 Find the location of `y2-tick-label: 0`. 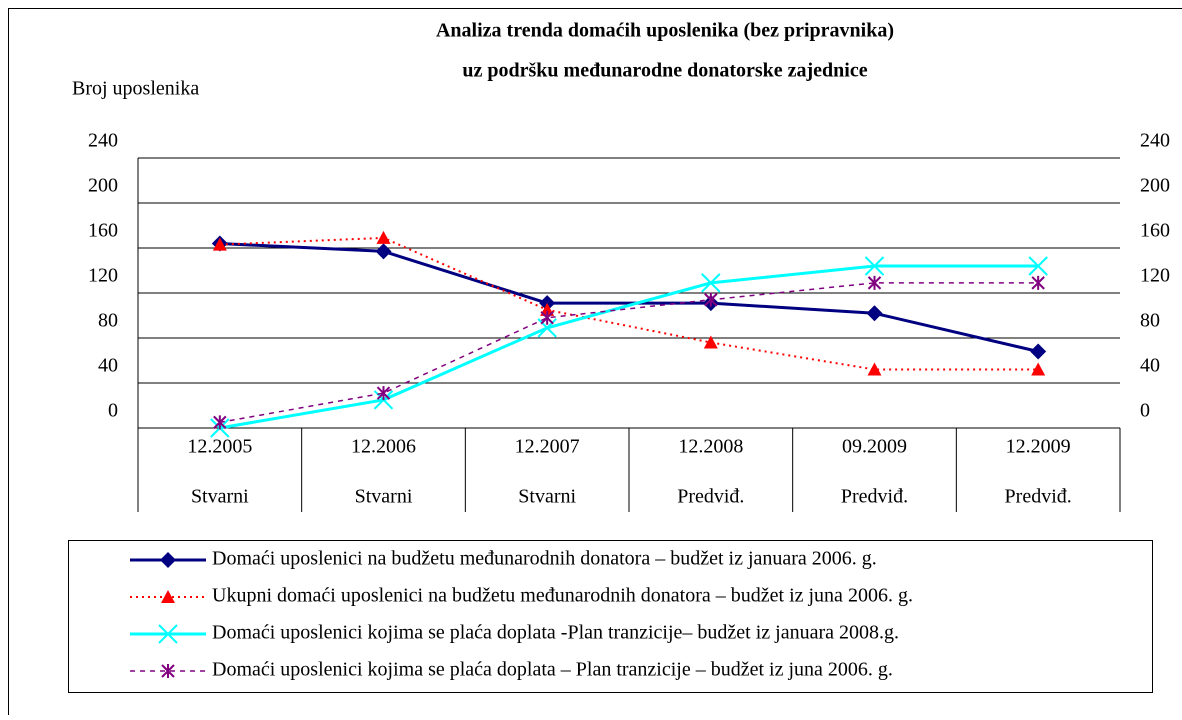

y2-tick-label: 0 is located at coordinates (1145, 411).